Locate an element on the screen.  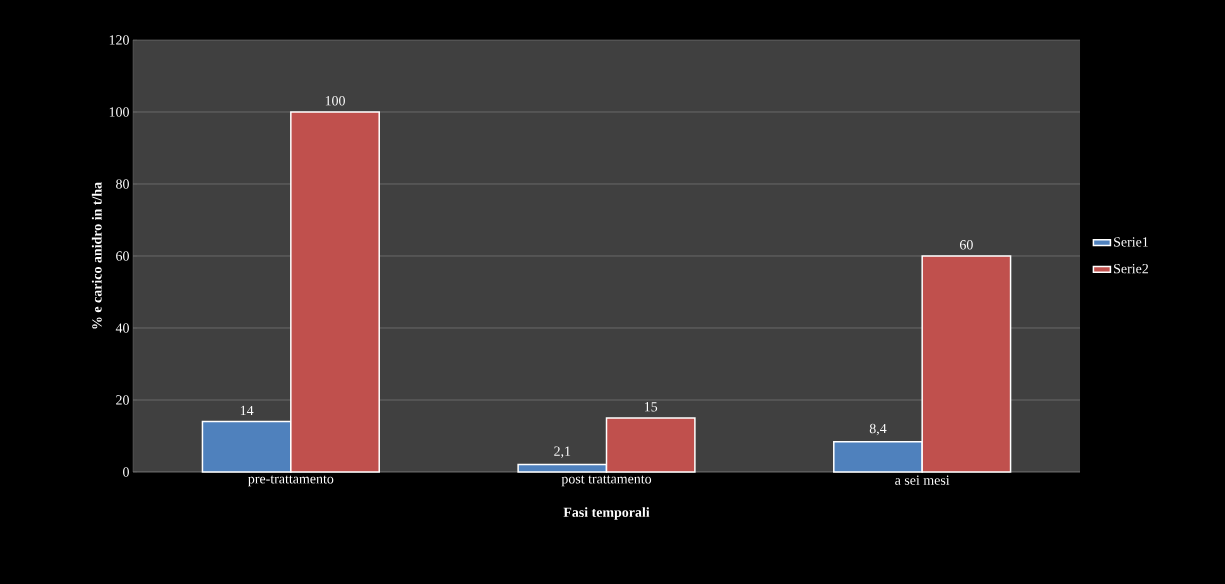
y-tick-label: 20 is located at coordinates (122, 400).